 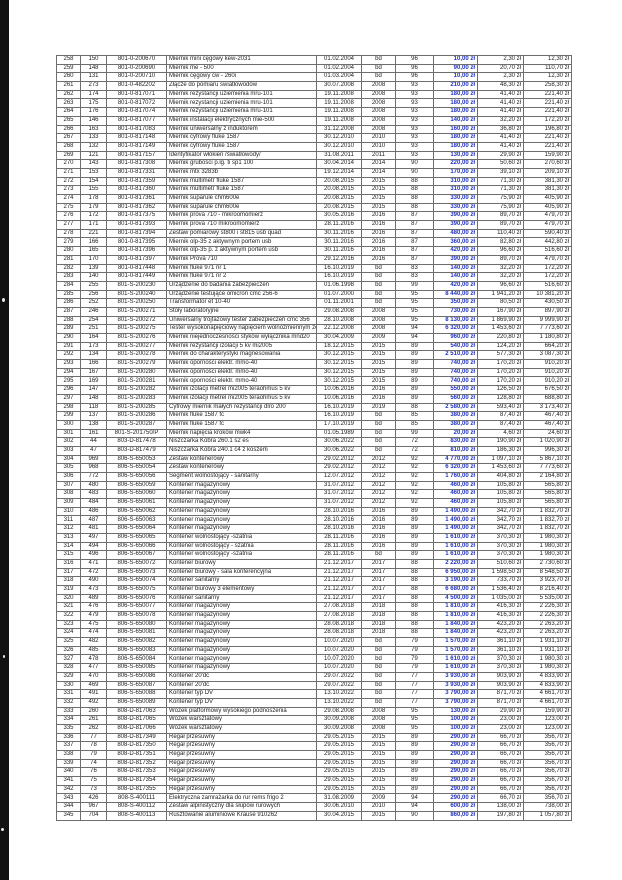 What do you see at coordinates (500, 242) in the screenshot?
I see `vat-value: 82,80 zł` at bounding box center [500, 242].